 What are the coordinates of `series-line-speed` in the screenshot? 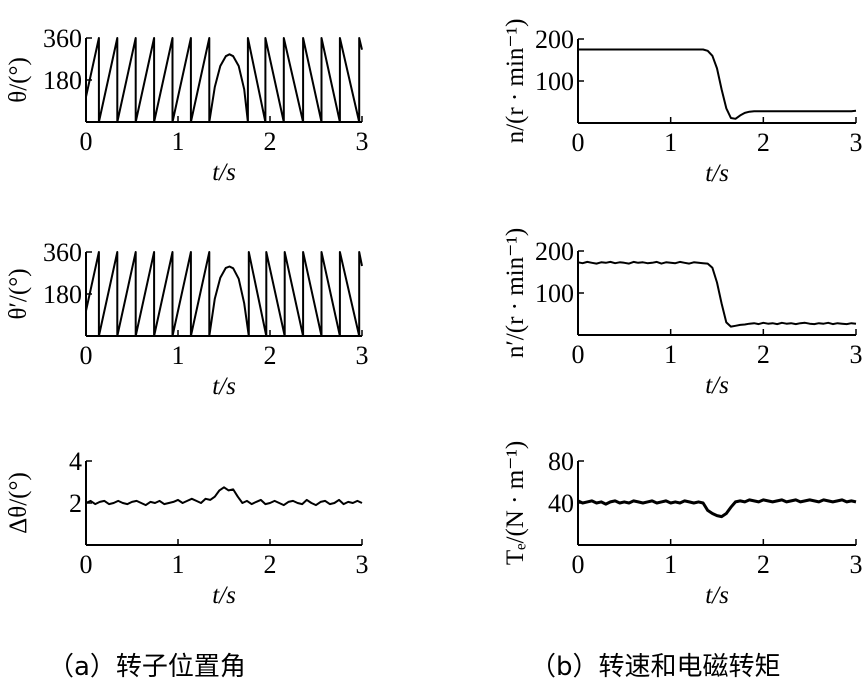 It's located at (717, 84).